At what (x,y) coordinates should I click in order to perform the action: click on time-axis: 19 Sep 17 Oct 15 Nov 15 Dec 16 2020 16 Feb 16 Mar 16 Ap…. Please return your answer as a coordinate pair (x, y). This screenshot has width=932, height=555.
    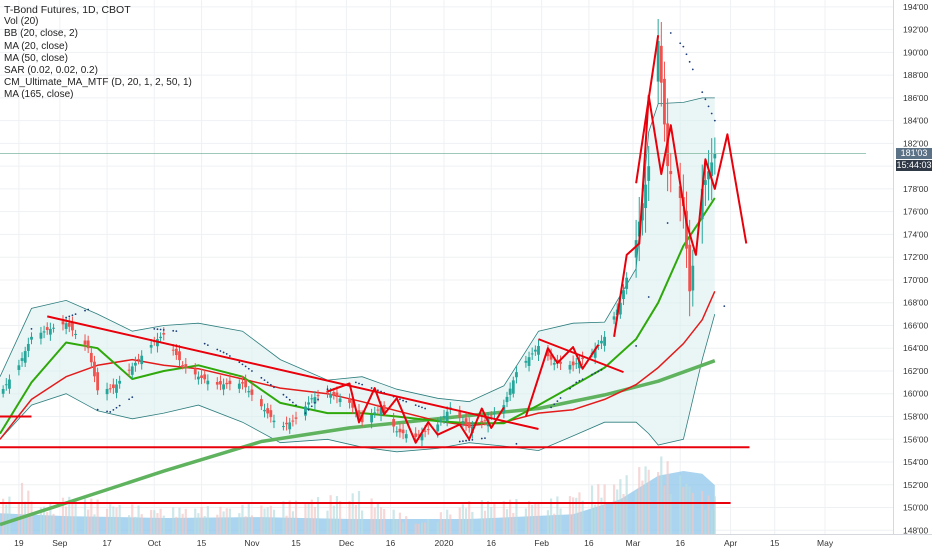
    Looking at the image, I should click on (424, 543).